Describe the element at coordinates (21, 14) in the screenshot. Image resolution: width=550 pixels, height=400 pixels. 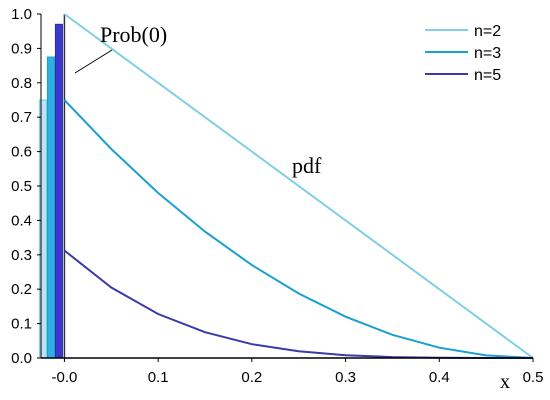
I see `y-tick-label: 1.0` at that location.